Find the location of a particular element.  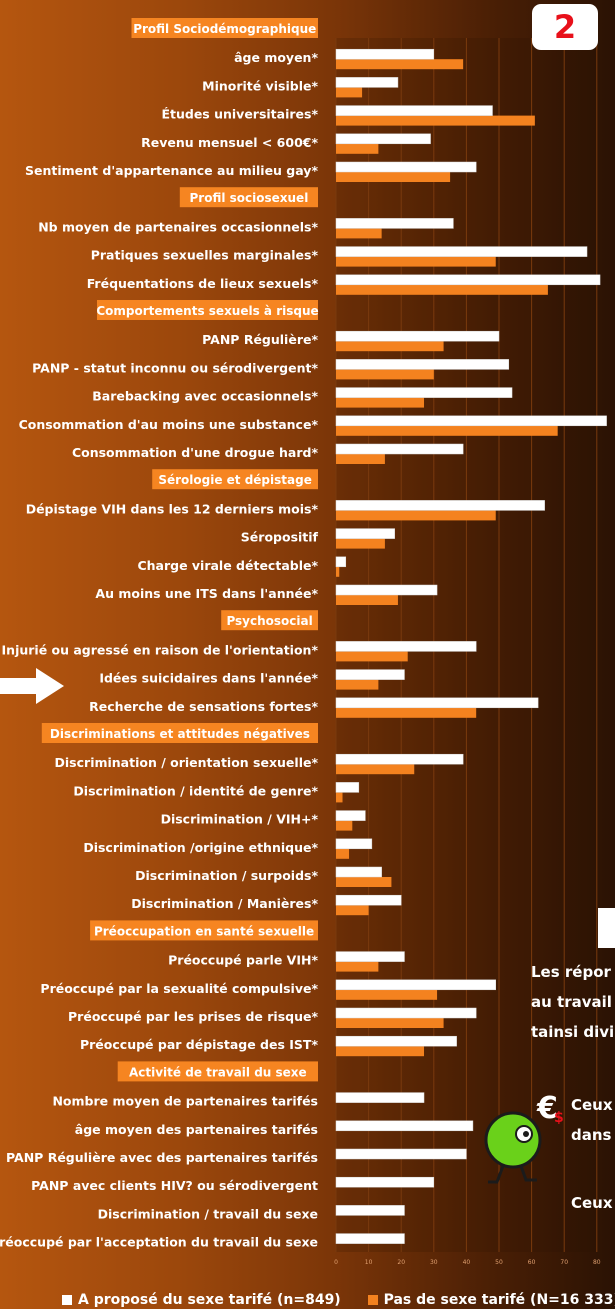

row-label: âge moyen* is located at coordinates (276, 57).